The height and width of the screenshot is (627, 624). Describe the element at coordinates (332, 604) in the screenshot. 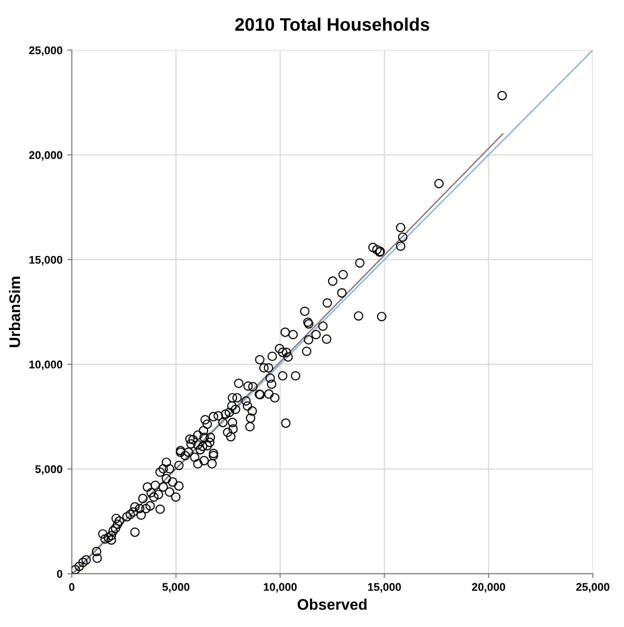

I see `x-axis-title: Observed` at that location.